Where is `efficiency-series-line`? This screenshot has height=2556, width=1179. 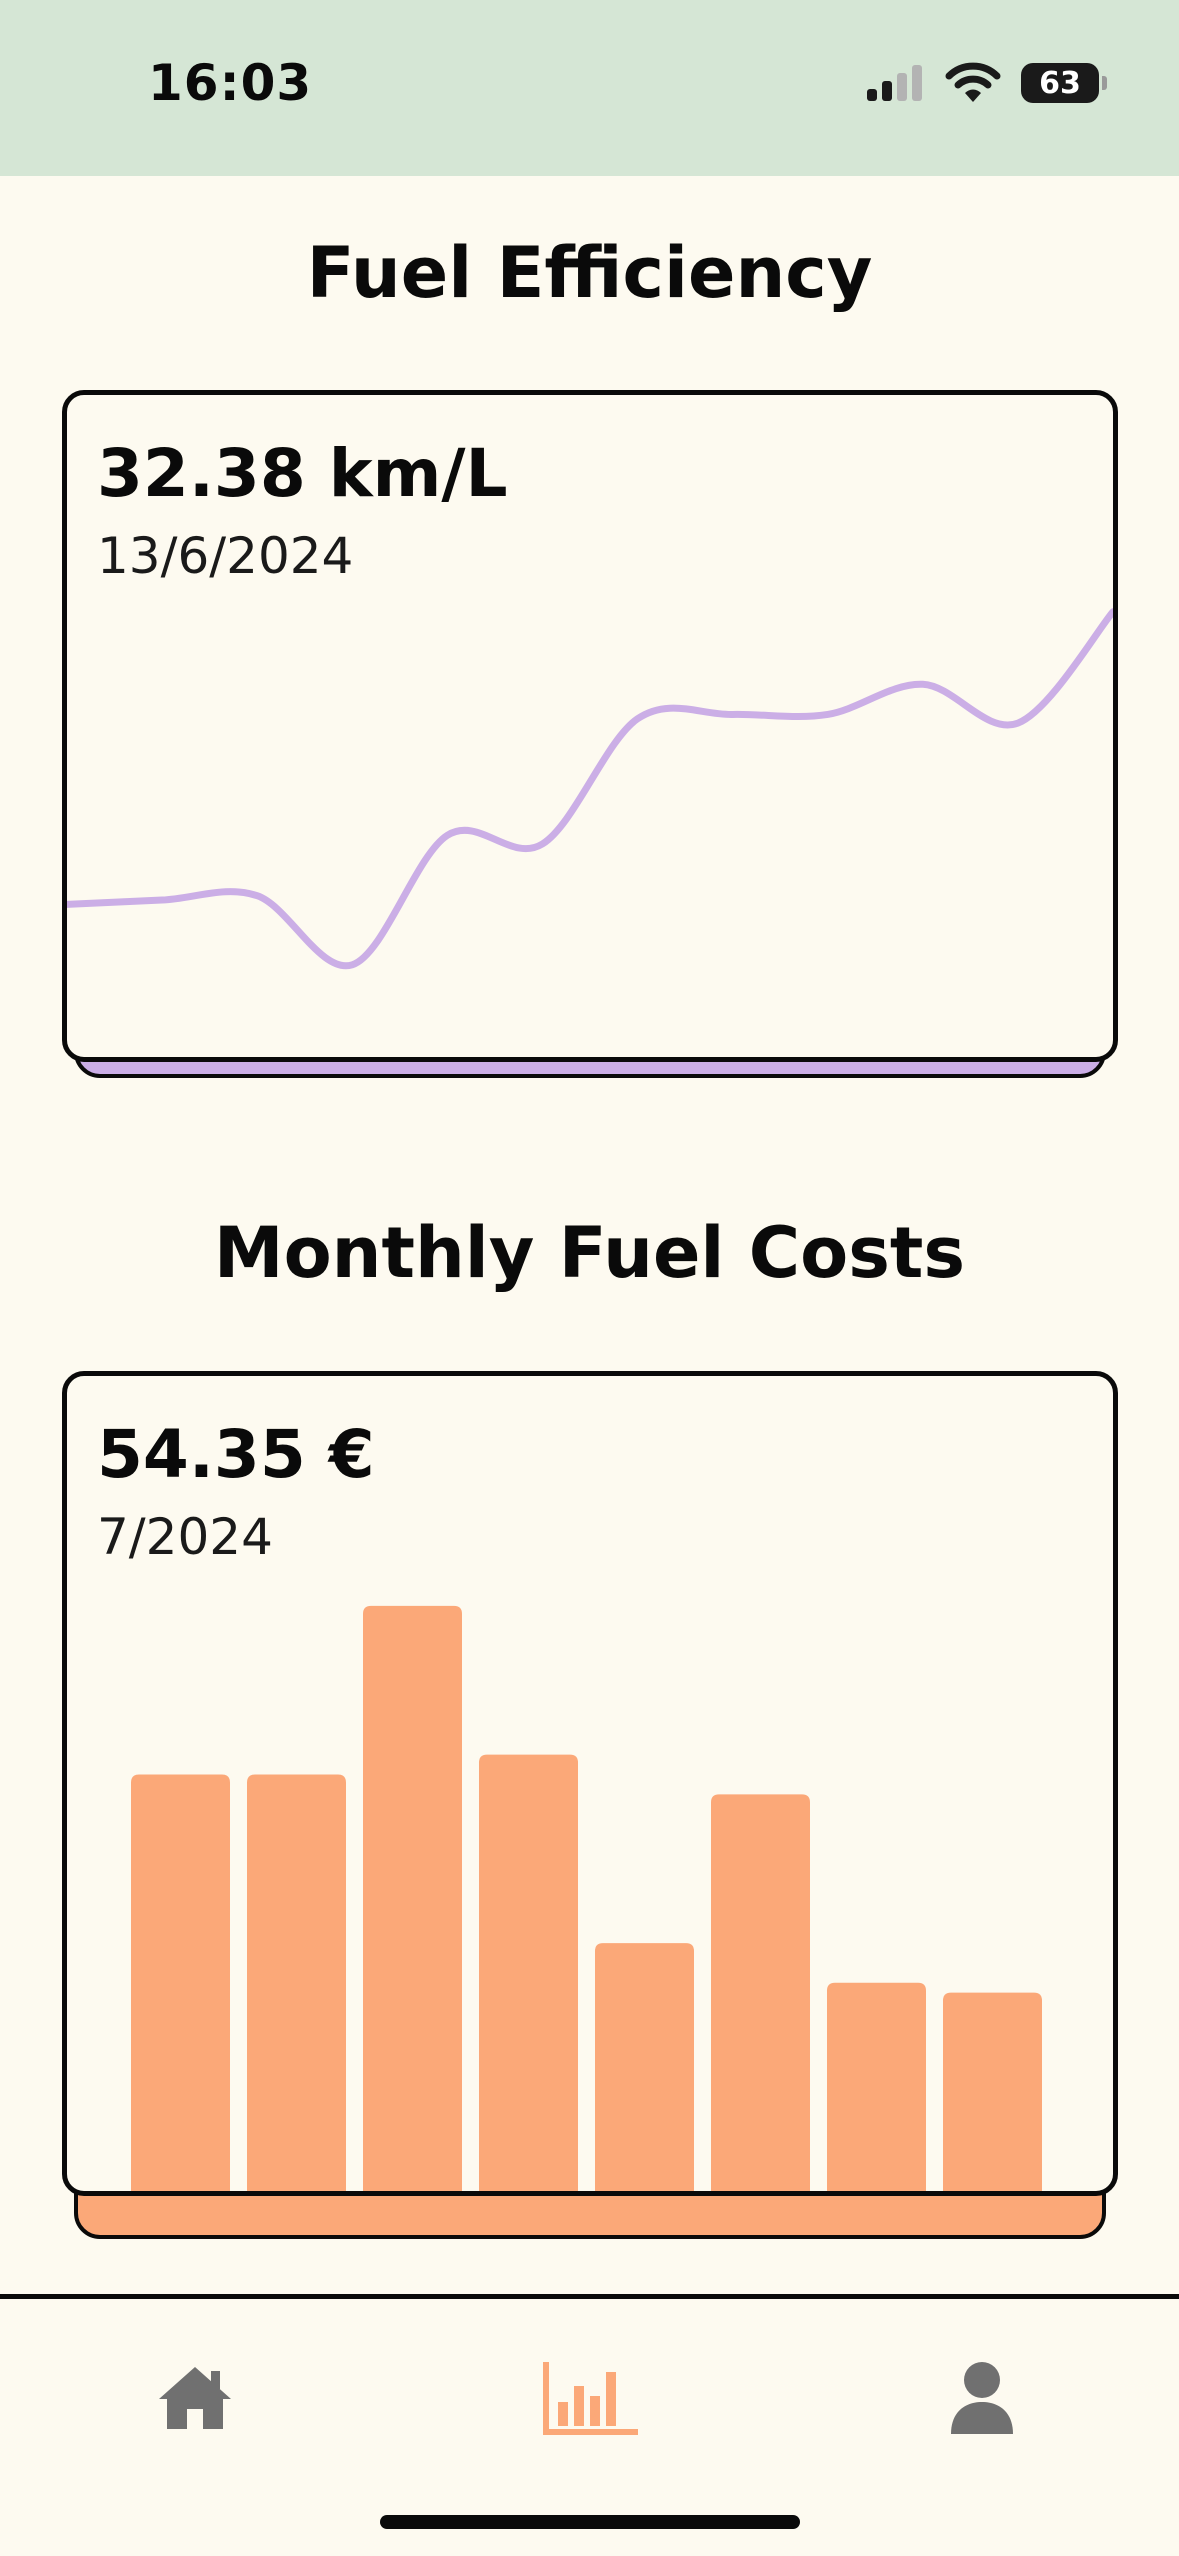 efficiency-series-line is located at coordinates (590, 789).